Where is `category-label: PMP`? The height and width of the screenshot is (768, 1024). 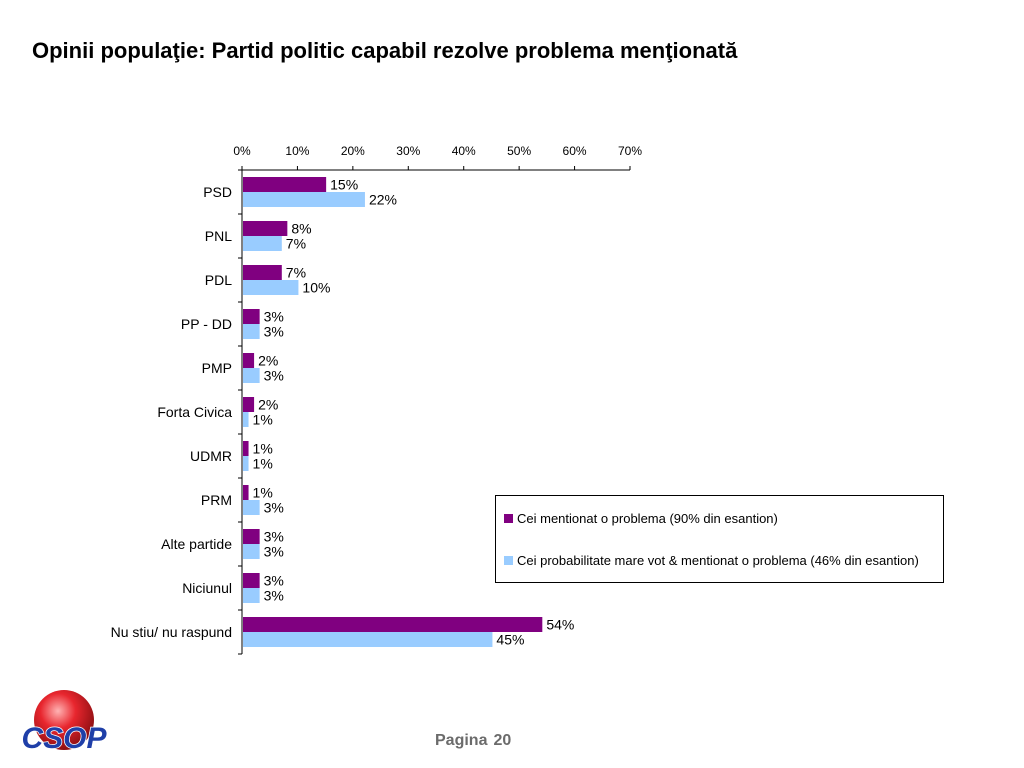 category-label: PMP is located at coordinates (217, 368).